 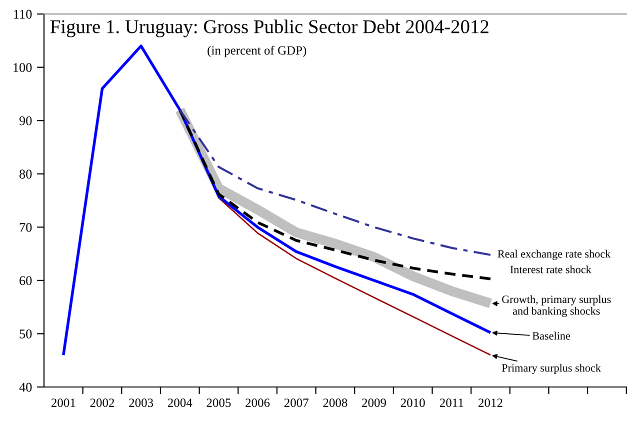 I want to click on y-tick-label: 70, so click(x=26, y=227).